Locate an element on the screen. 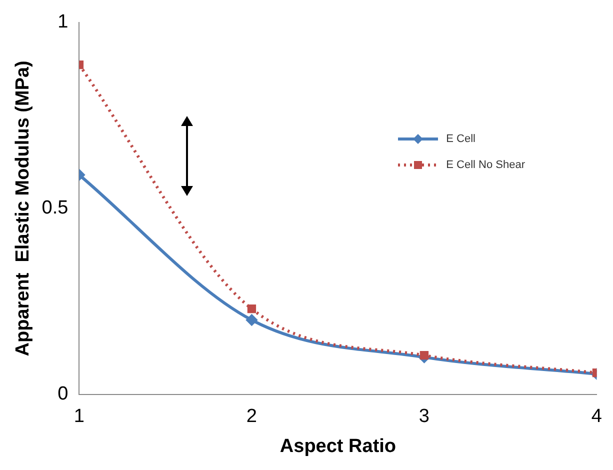  x-tick-label: 1 is located at coordinates (79, 417).